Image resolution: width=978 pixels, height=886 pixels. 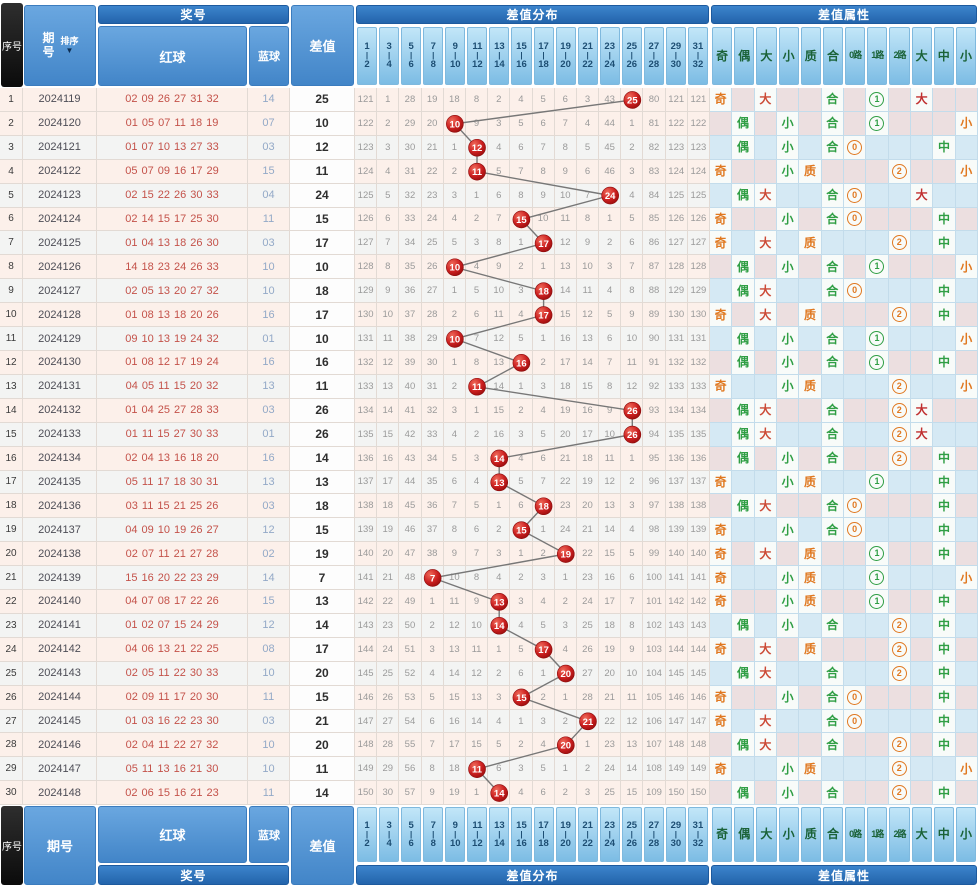 What do you see at coordinates (60, 410) in the screenshot?
I see `period-cell: 2024132` at bounding box center [60, 410].